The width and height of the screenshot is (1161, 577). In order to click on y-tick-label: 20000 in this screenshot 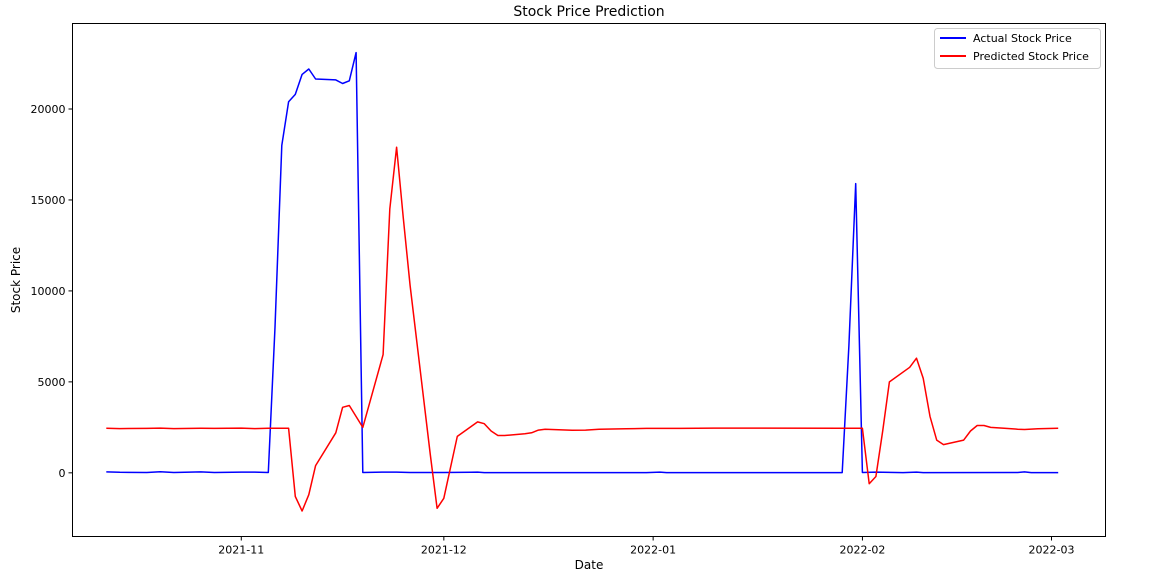, I will do `click(48, 109)`.